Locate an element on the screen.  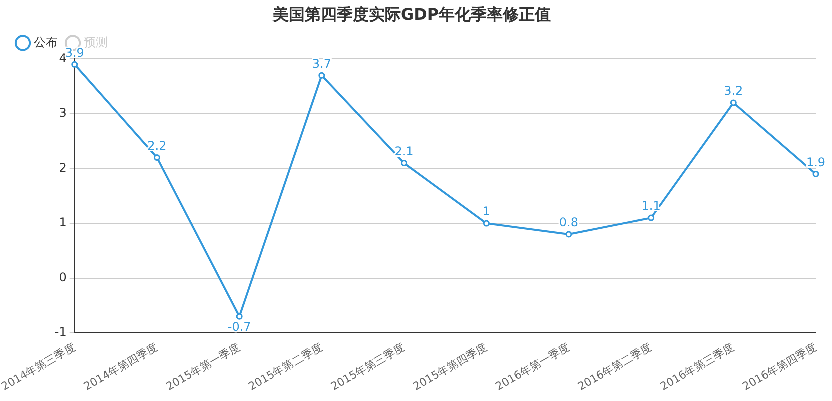
y-tick-label: 2 is located at coordinates (63, 167).